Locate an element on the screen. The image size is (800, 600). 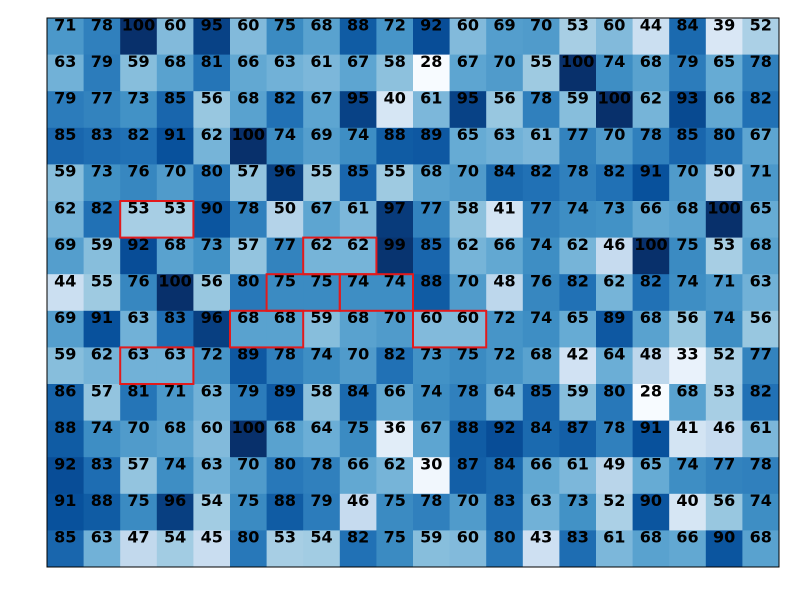
cell-value-label: 91 is located at coordinates (651, 427).